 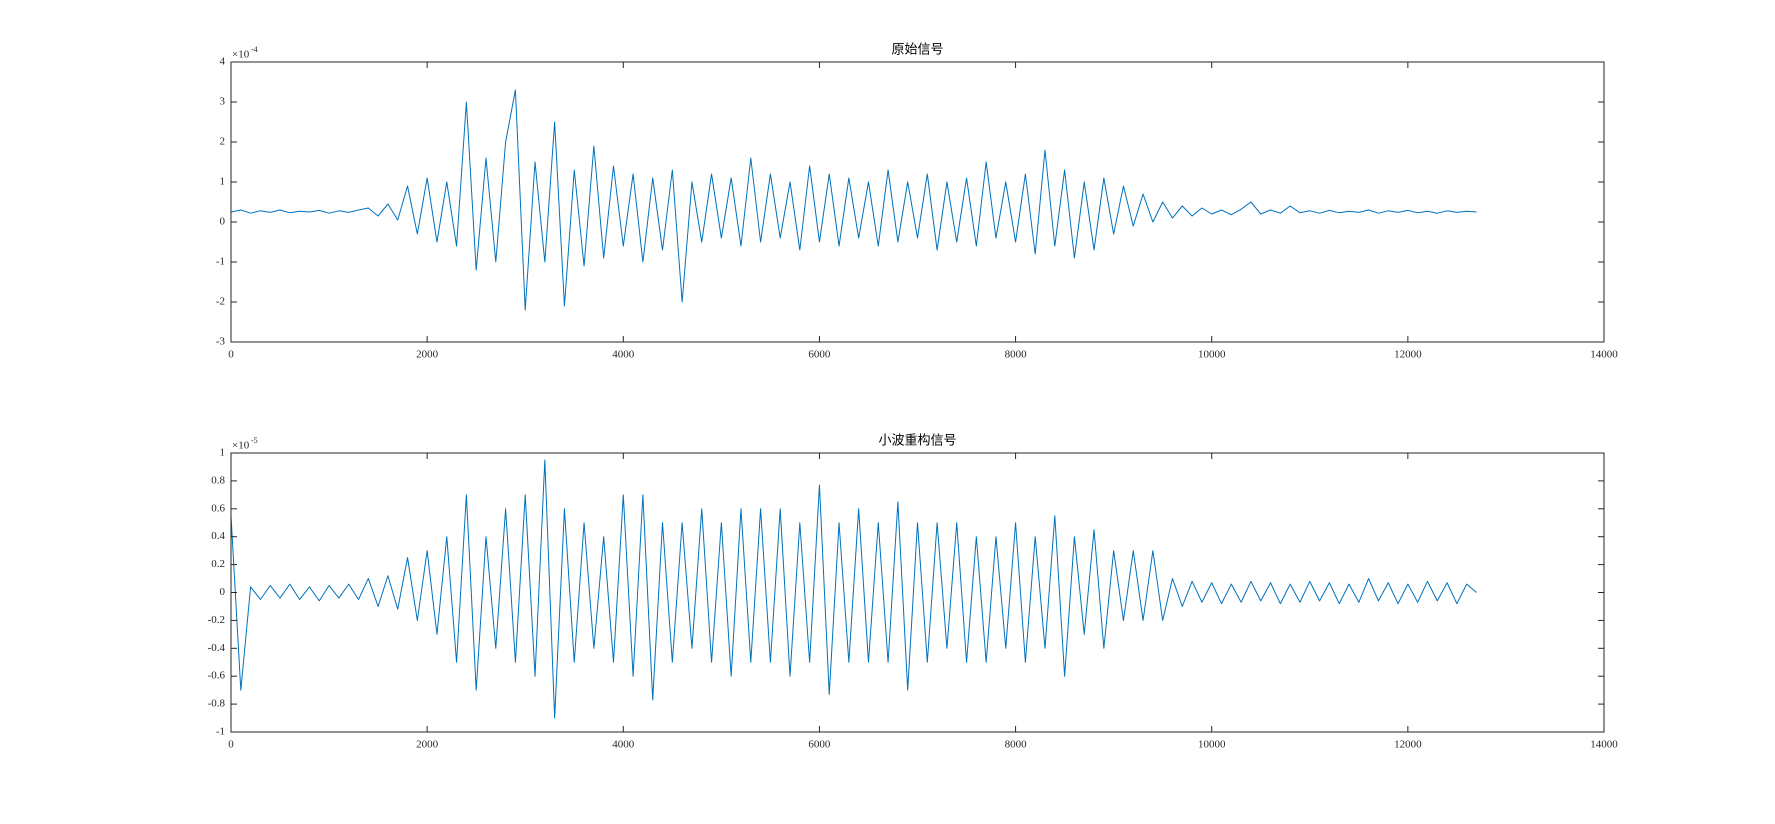 I want to click on y-tick-label: 3, so click(x=223, y=102).